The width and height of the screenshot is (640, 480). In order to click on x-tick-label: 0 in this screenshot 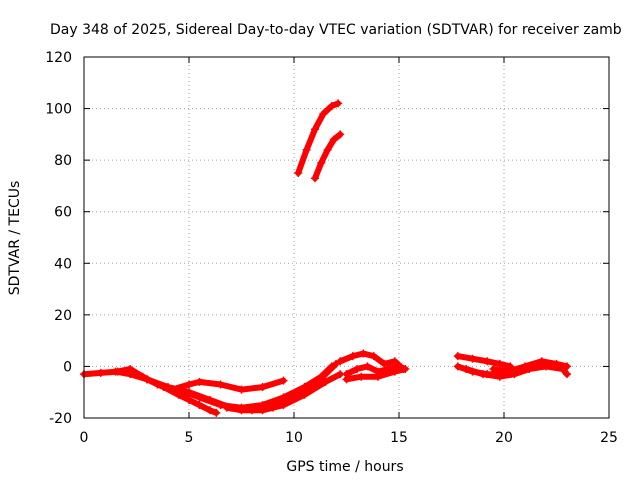, I will do `click(84, 438)`.